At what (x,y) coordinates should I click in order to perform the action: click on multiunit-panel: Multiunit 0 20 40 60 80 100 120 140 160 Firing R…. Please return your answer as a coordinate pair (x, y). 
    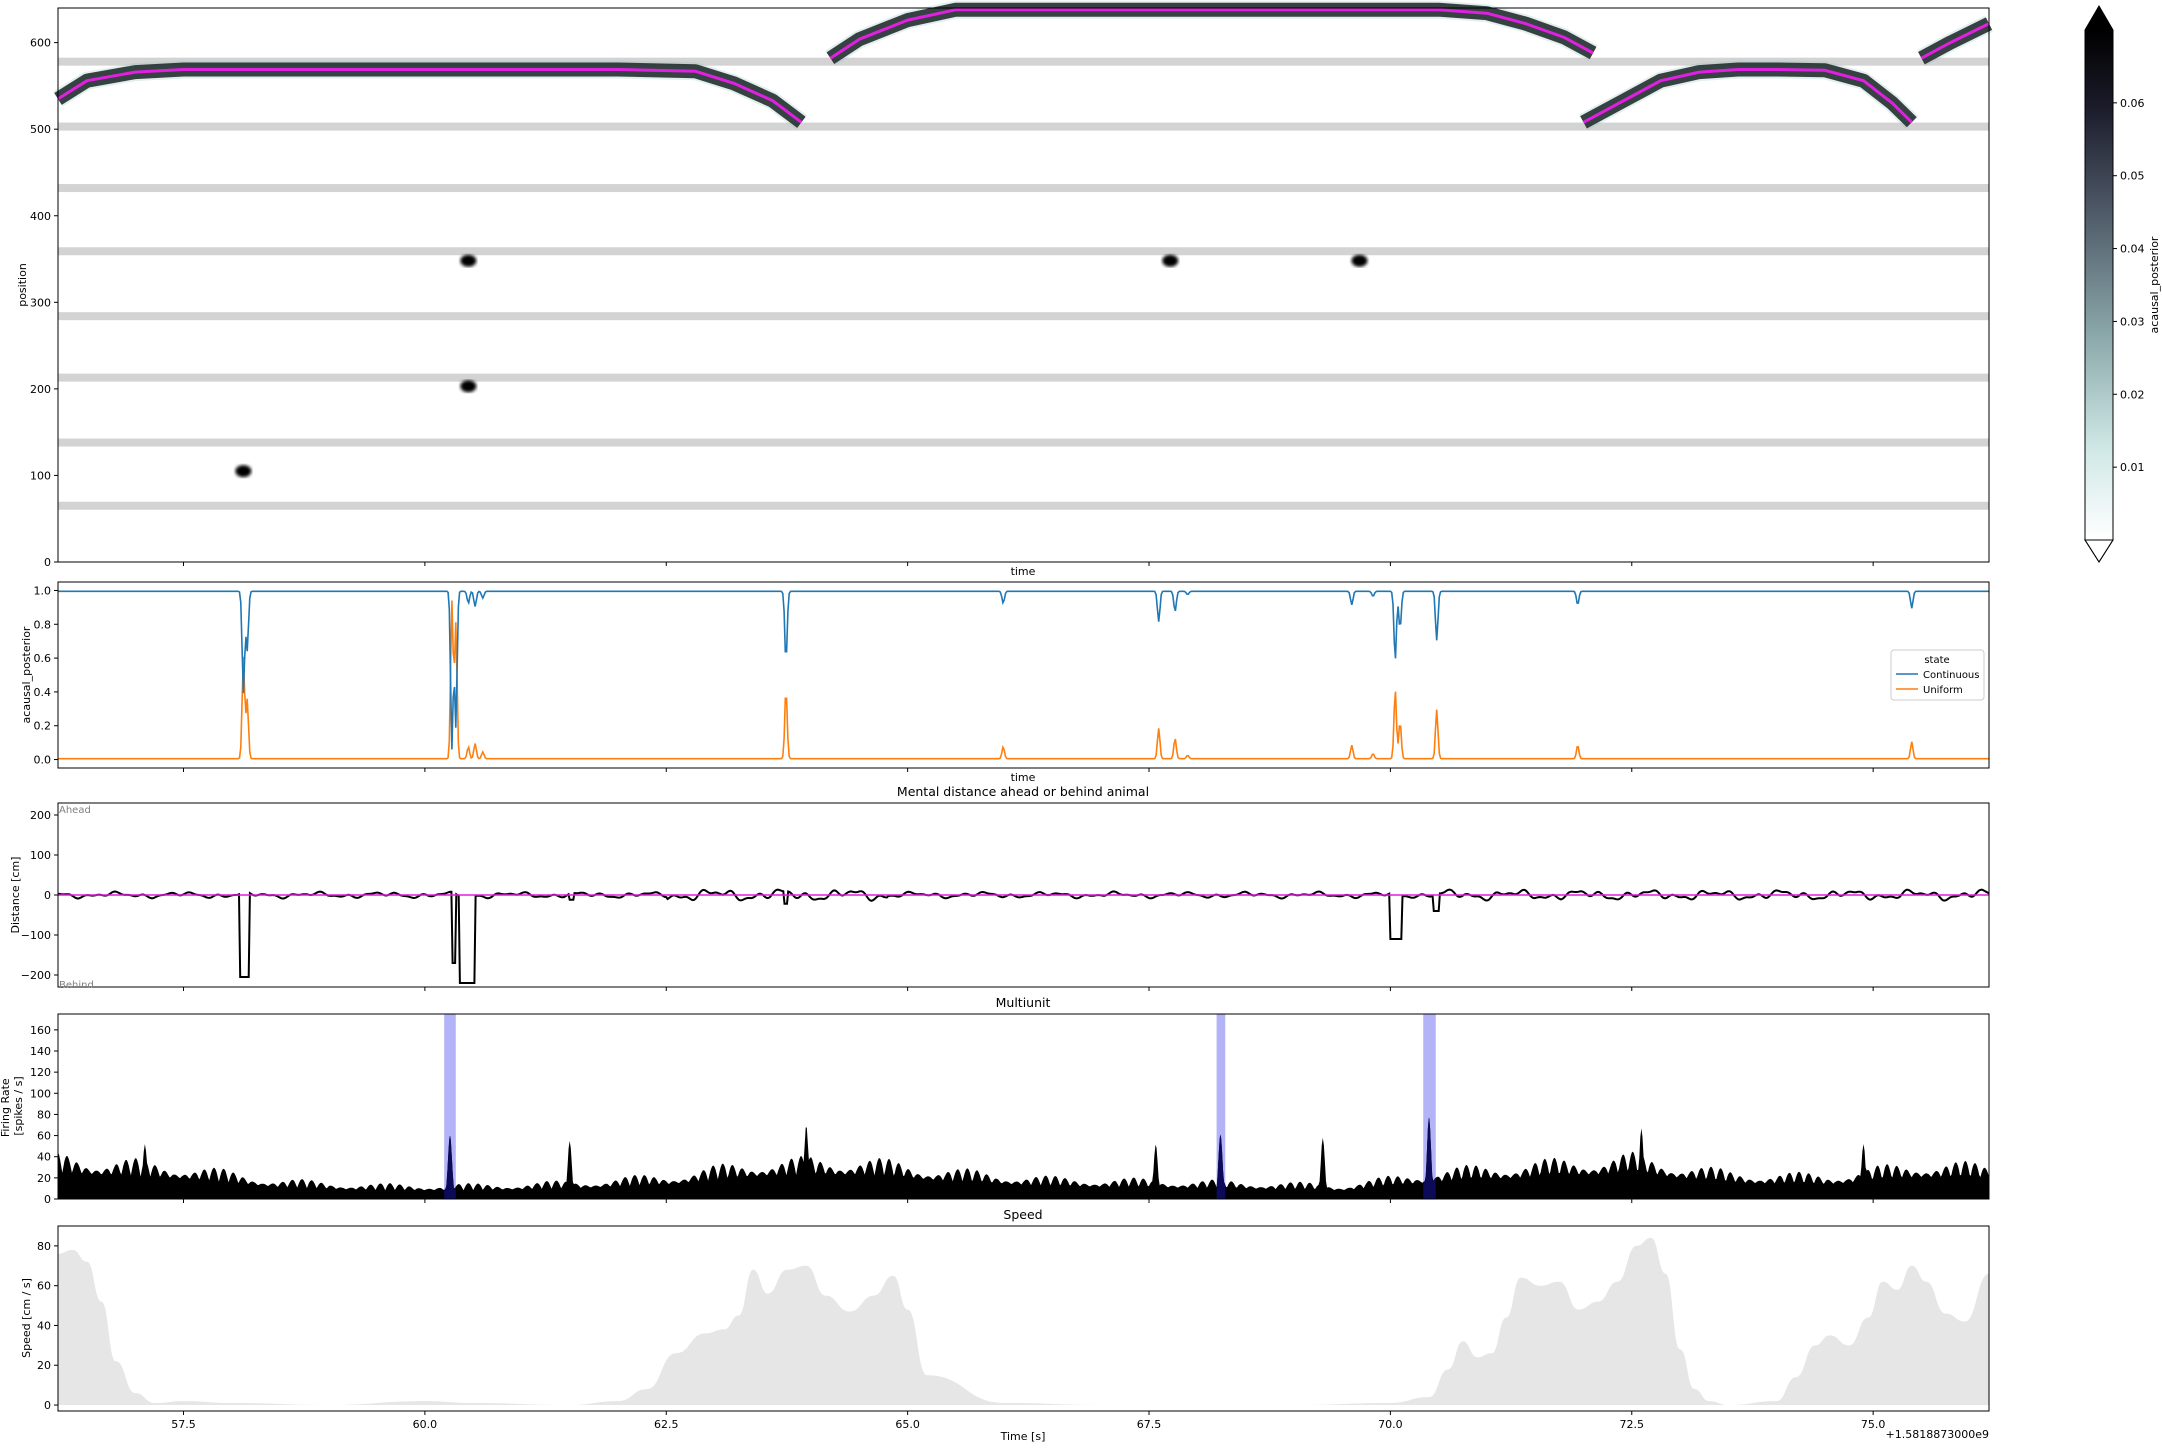
    Looking at the image, I should click on (995, 1100).